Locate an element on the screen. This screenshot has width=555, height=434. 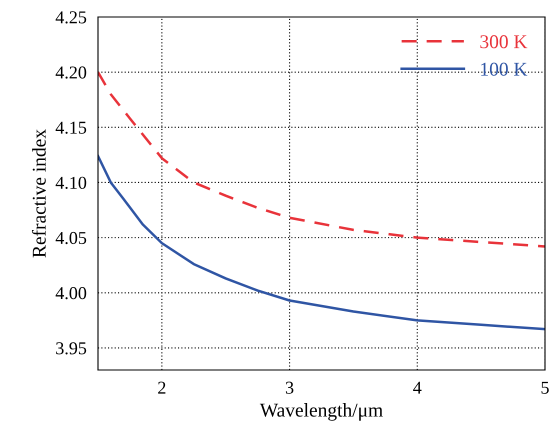
y-tick-label: 4.05 is located at coordinates (71, 238).